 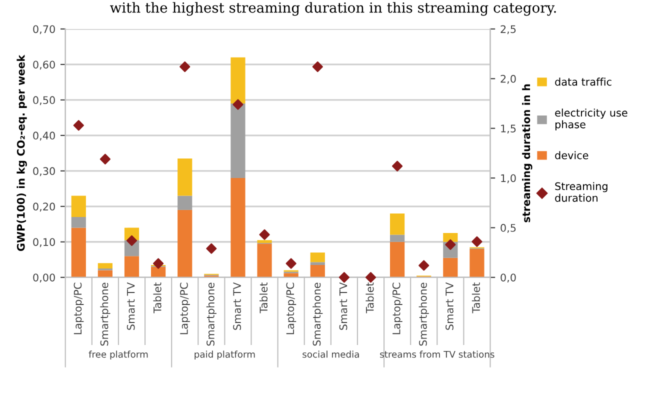 I want to click on y2-tick-label: 1,0, so click(x=508, y=179).